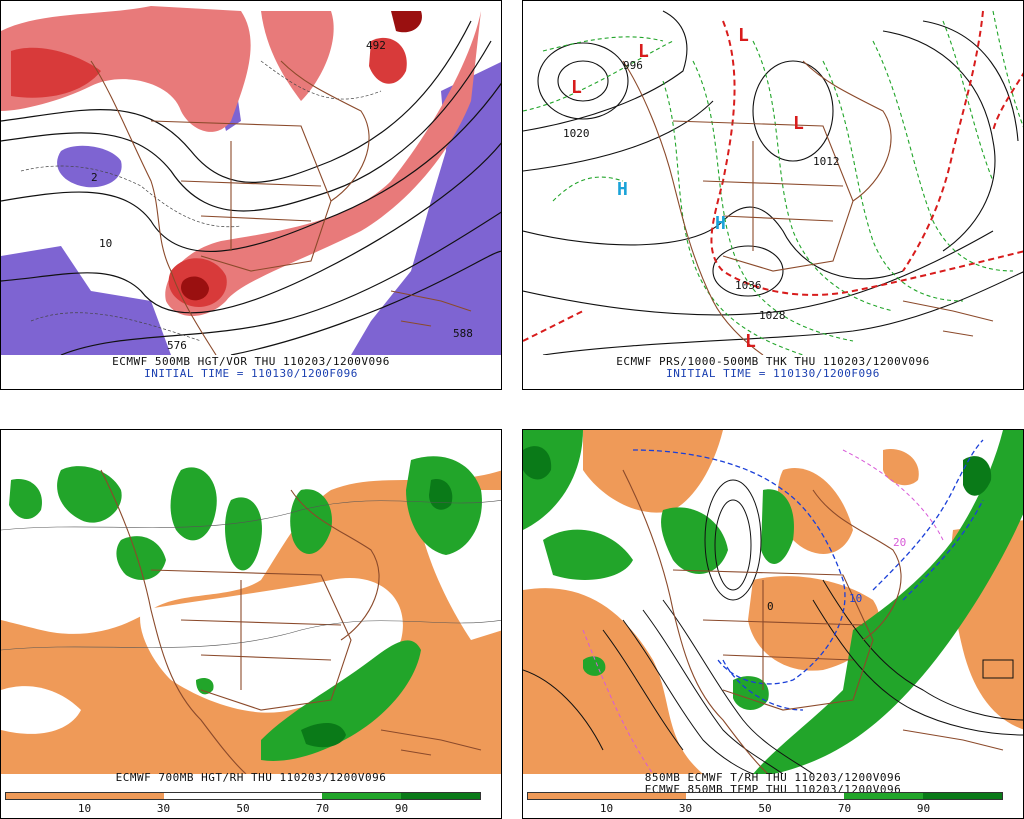 Image resolution: width=1024 pixels, height=819 pixels. Describe the element at coordinates (685, 808) in the screenshot. I see `br-tick: 30` at that location.